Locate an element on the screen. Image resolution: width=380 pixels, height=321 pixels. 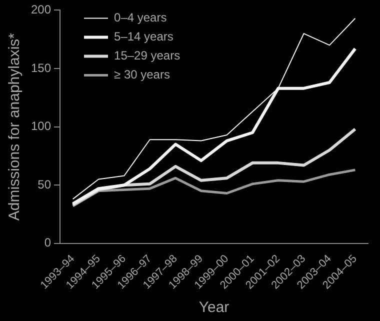
y-tick-label: 50 is located at coordinates (45, 184).